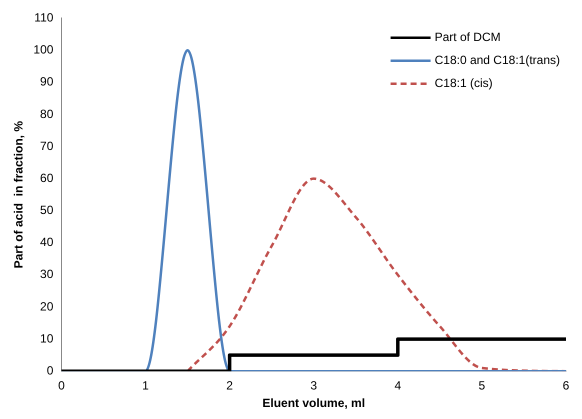 The image size is (582, 419). I want to click on y-axis-title: Part of acid in fraction, %, so click(19, 194).